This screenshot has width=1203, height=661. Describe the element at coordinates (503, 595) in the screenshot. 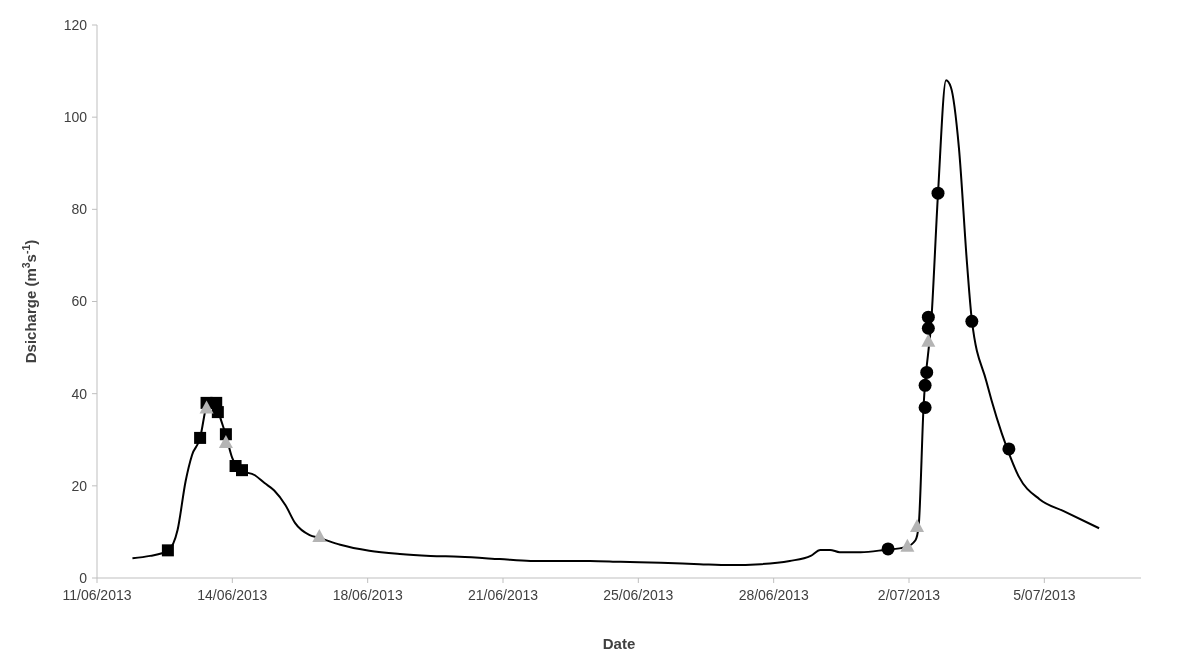

I see `x-tick-label: 21/06/2013` at that location.